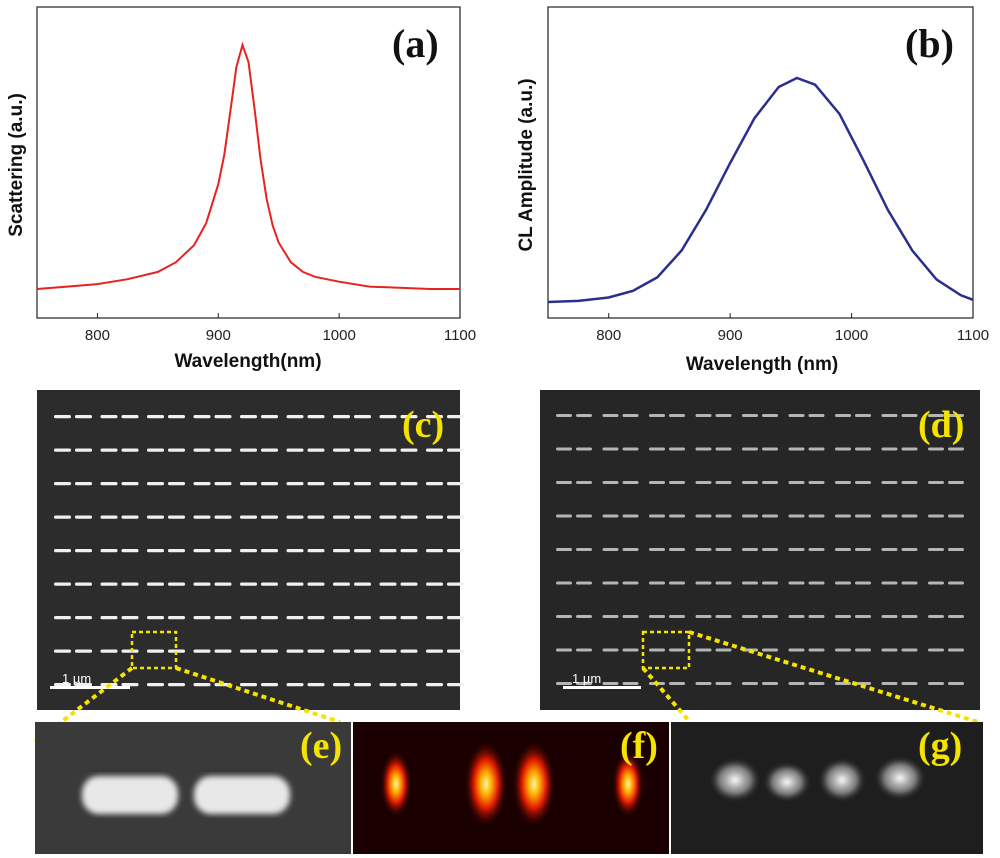  What do you see at coordinates (338, 335) in the screenshot?
I see `chart-a-tick-label: 1000` at bounding box center [338, 335].